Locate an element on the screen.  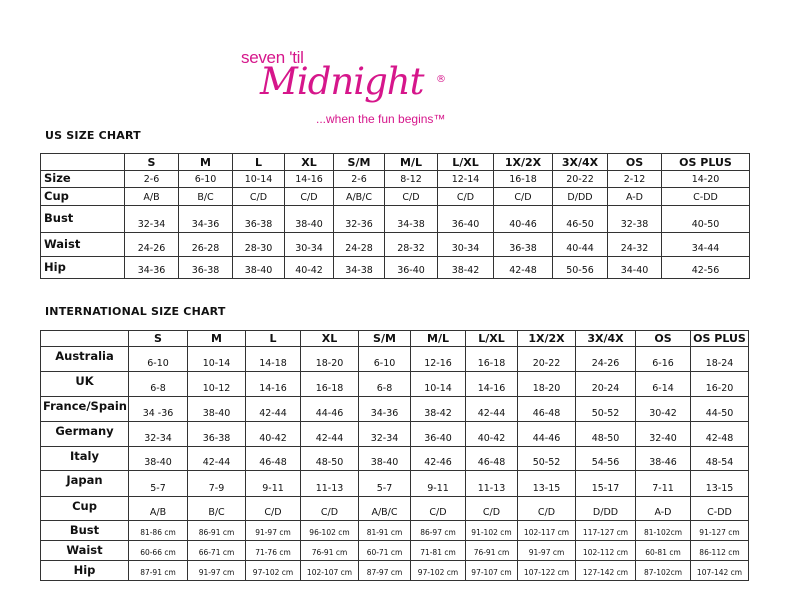
table-cell: C-DD is located at coordinates (705, 196).